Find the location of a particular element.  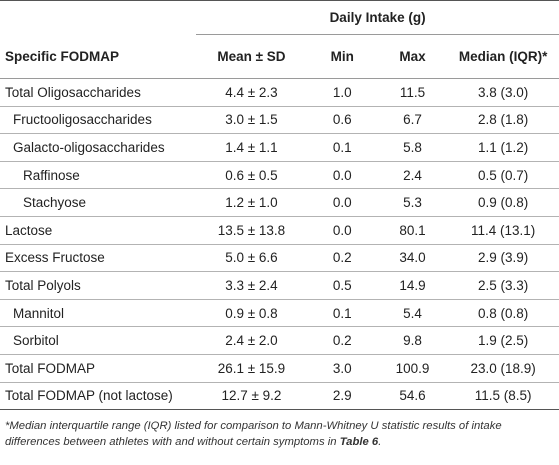

row-mean-sd: 1.2 ± 1.0 is located at coordinates (251, 202).